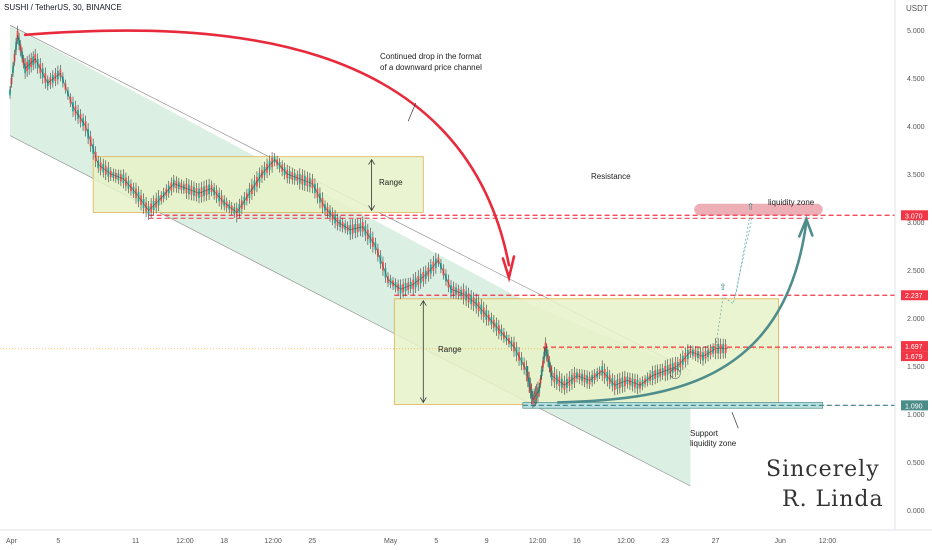 This screenshot has height=550, width=932. I want to click on time-tick-label: 23, so click(665, 541).